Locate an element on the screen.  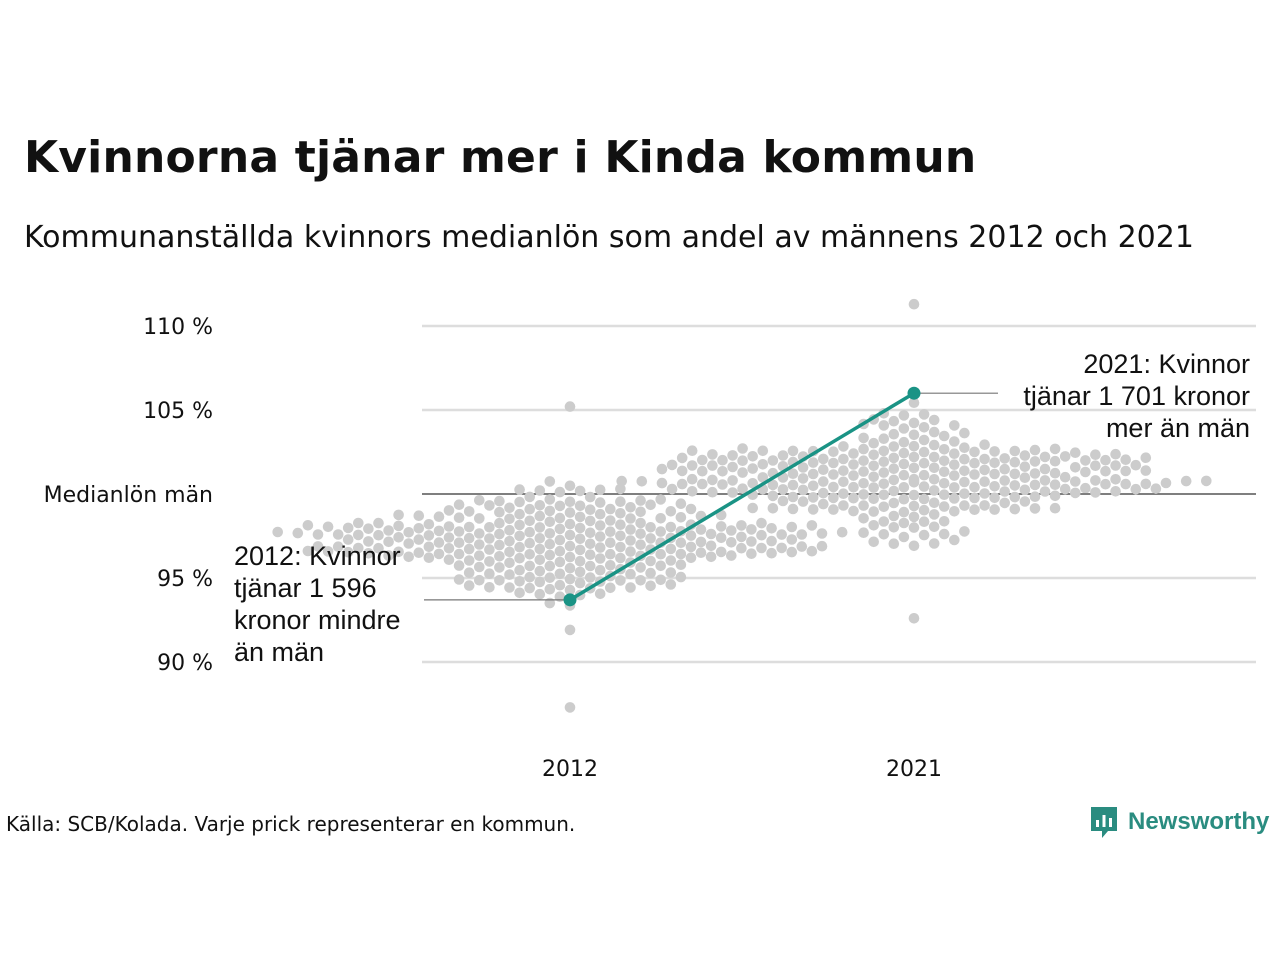
highlight-point-2021 is located at coordinates (914, 393).